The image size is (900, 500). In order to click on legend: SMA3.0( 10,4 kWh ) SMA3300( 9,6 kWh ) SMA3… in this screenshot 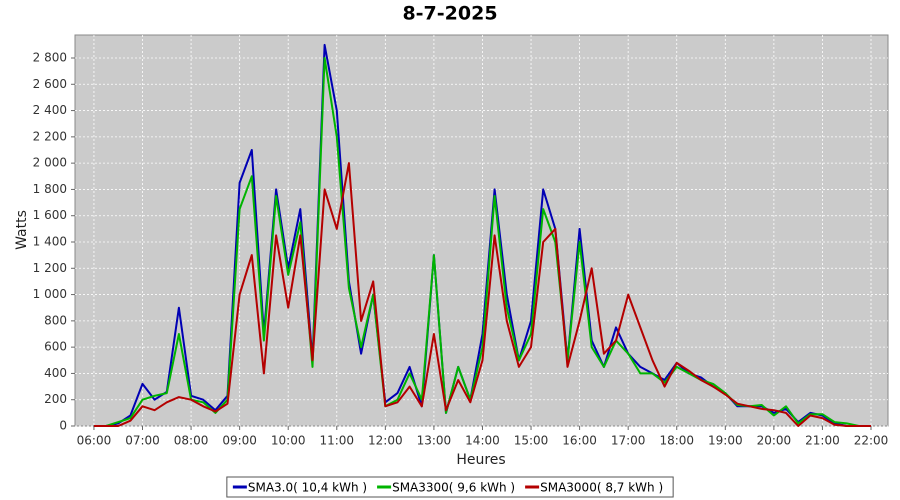, I will do `click(450, 487)`.